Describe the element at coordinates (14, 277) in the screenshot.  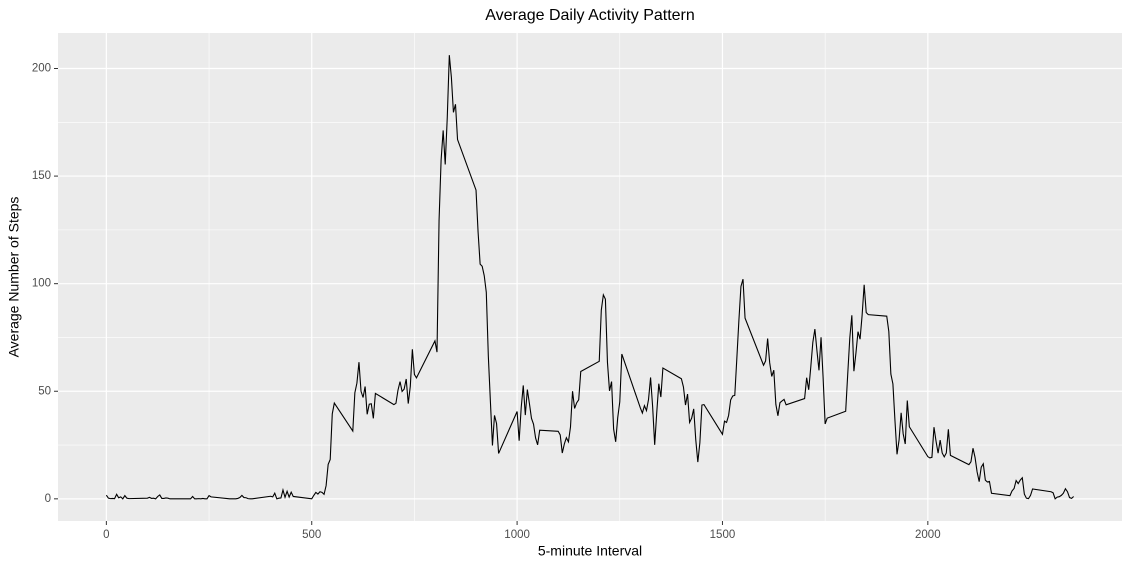
I see `y-axis-label: Average Number of Steps` at that location.